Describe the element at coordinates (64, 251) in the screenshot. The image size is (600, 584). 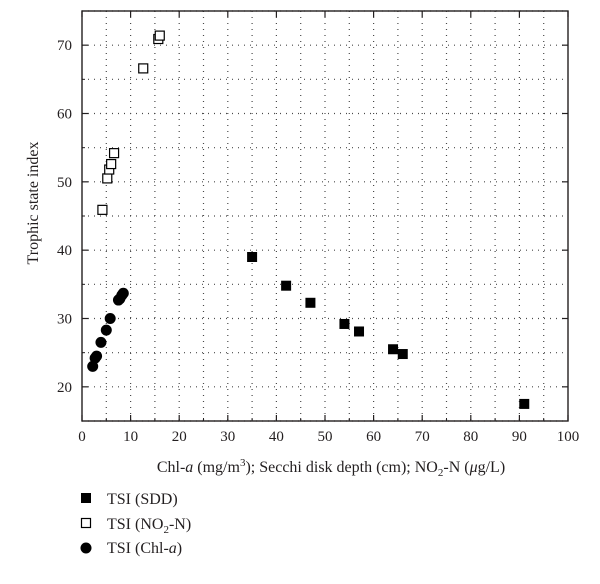
I see `y-tick-label: 40` at that location.